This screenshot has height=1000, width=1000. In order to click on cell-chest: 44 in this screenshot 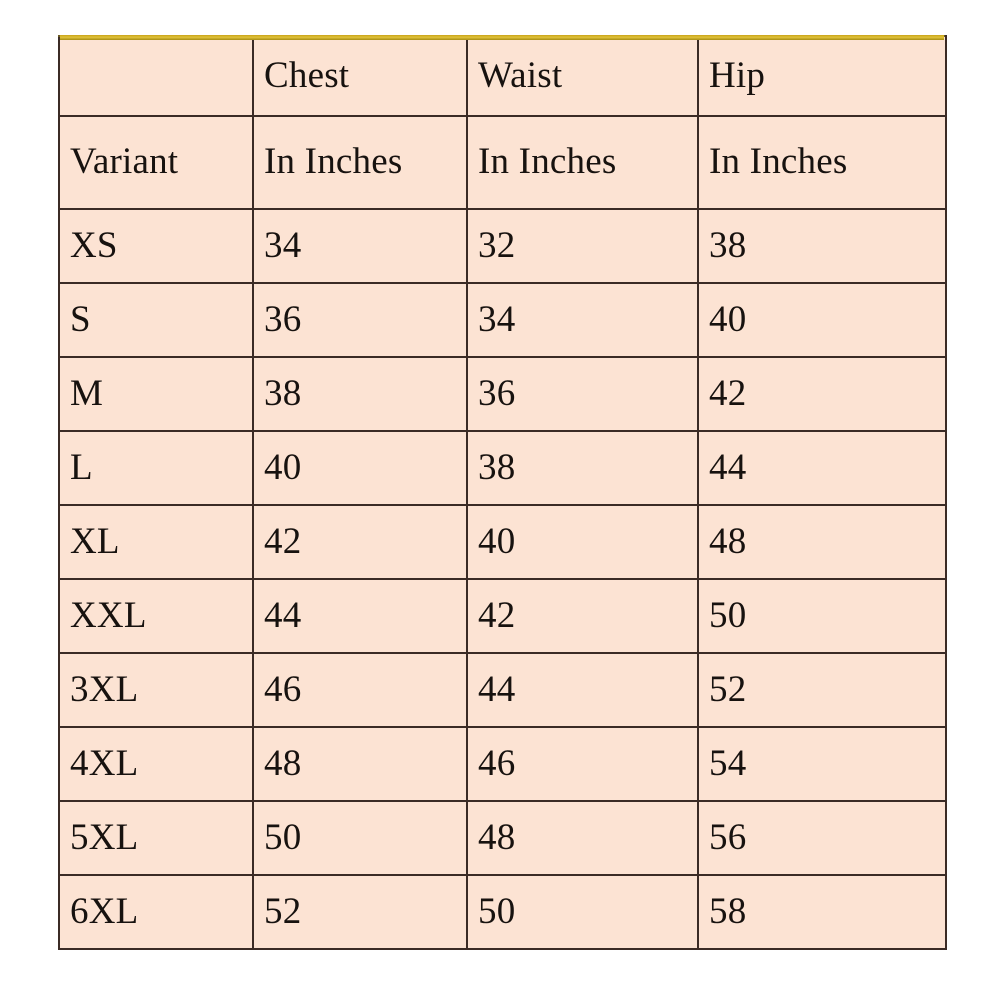, I will do `click(360, 616)`.